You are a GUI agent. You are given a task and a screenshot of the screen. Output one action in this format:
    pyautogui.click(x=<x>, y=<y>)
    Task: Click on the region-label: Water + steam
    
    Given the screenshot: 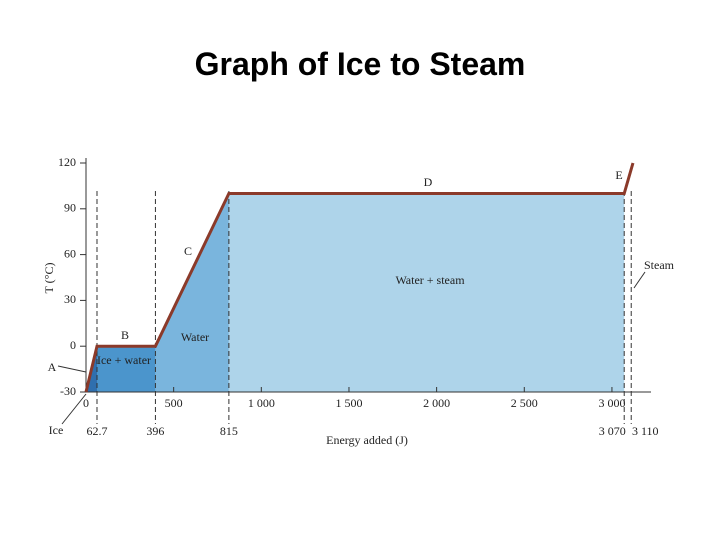 What is the action you would take?
    pyautogui.click(x=430, y=280)
    